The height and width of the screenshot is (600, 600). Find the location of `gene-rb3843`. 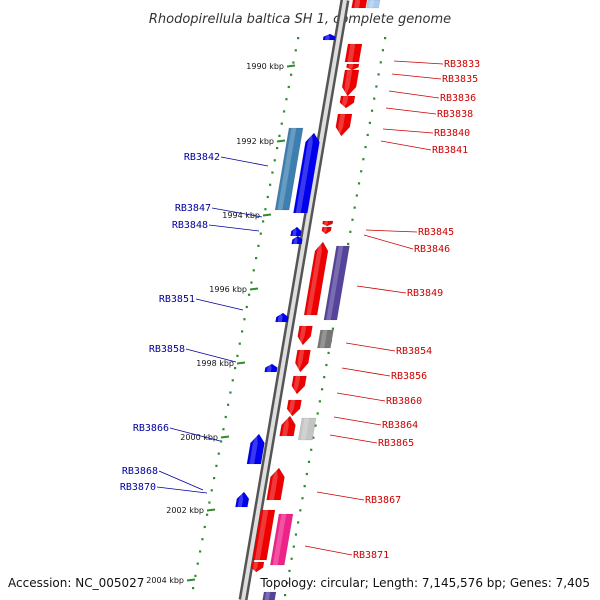

gene-rb3843 is located at coordinates (306, 173).